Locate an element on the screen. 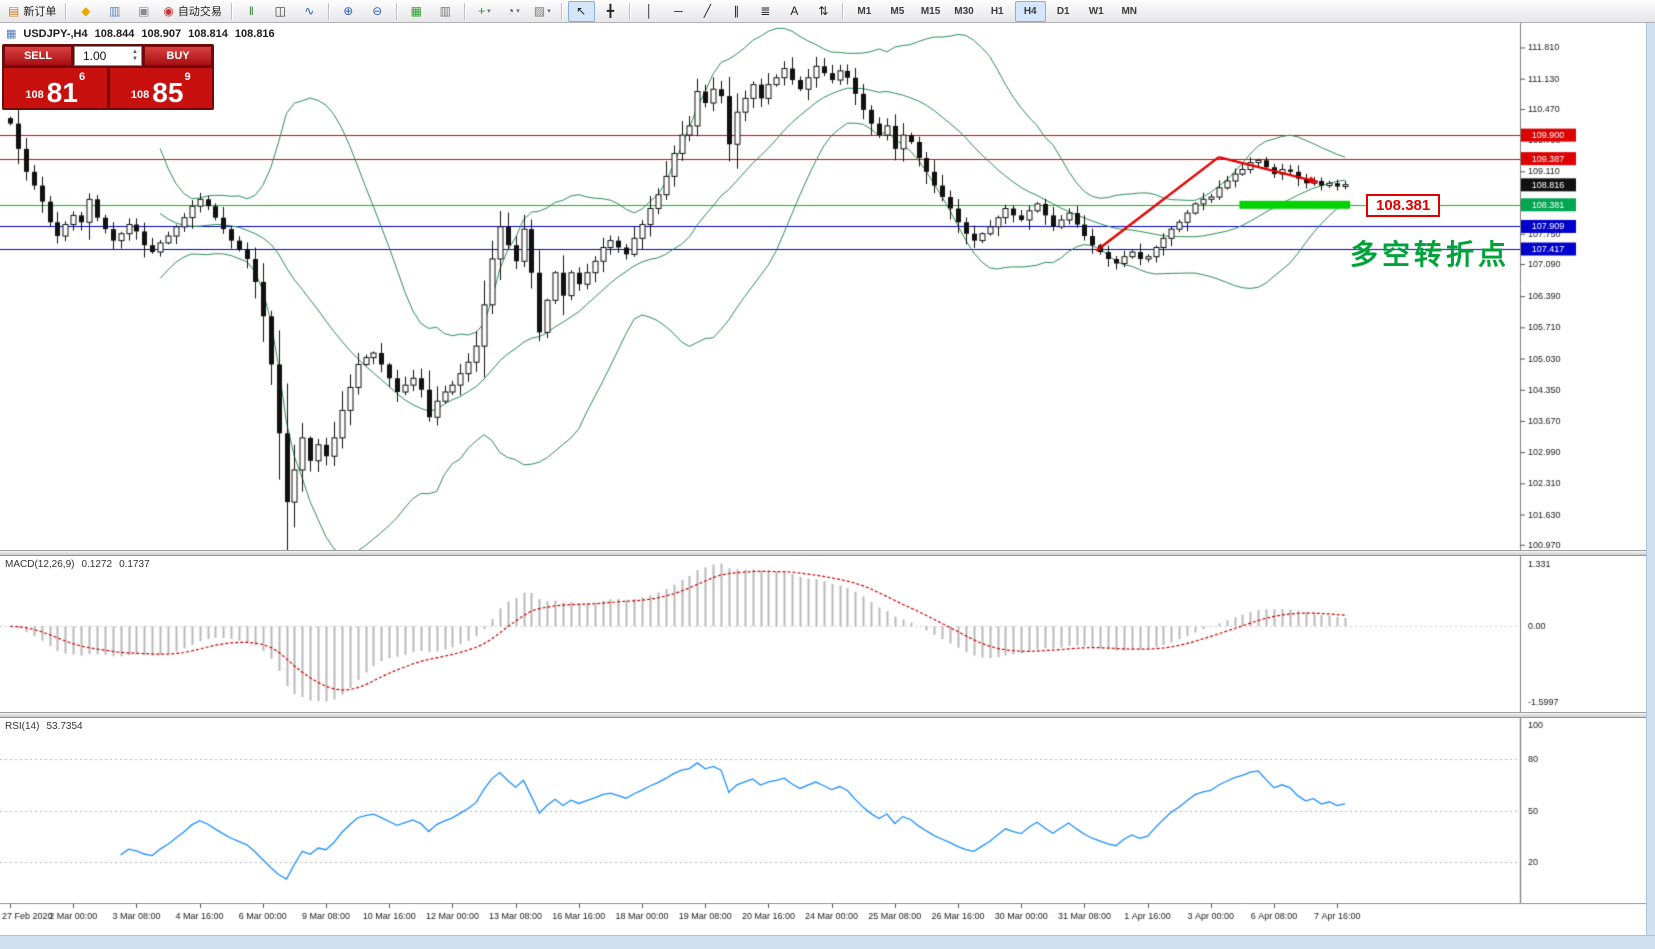 The width and height of the screenshot is (1655, 949). one-click-trading-panel: SELL 1.00 ▲ ▼ BUY 108 81 6 108 85 is located at coordinates (108, 77).